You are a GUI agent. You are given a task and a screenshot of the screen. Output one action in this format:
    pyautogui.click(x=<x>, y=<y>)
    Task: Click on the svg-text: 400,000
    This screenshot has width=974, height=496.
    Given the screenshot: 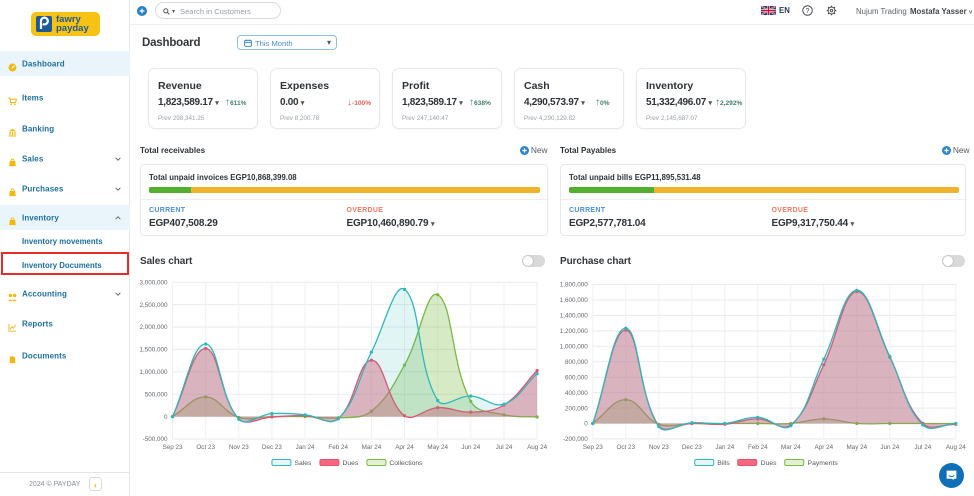 What is the action you would take?
    pyautogui.click(x=576, y=393)
    